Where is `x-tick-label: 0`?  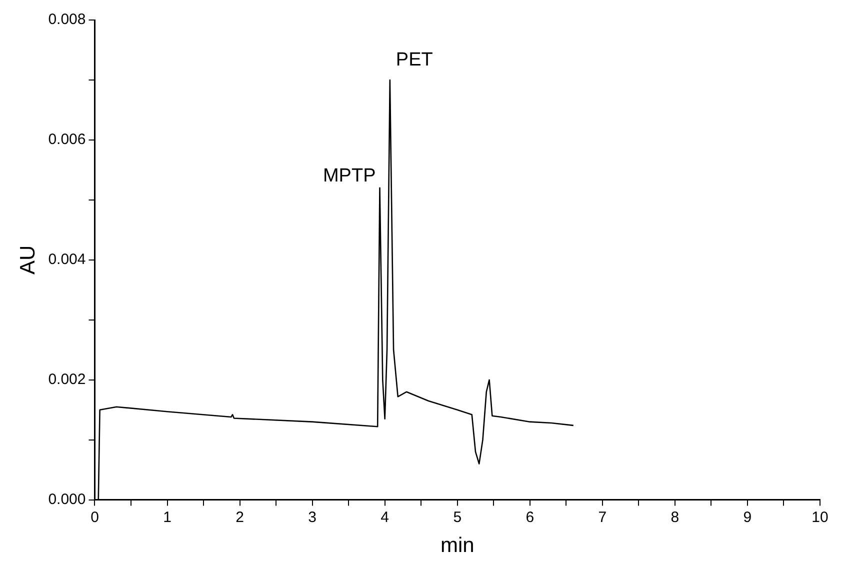 x-tick-label: 0 is located at coordinates (94, 517).